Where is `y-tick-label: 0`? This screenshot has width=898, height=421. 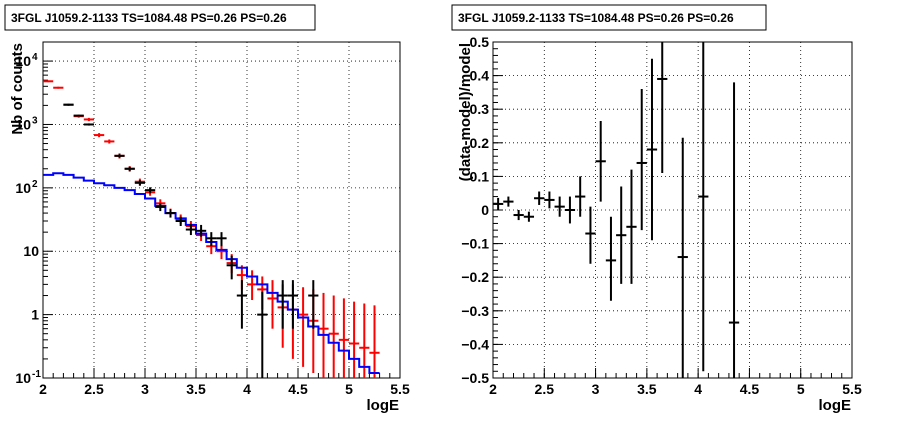
y-tick-label: 0 is located at coordinates (485, 210).